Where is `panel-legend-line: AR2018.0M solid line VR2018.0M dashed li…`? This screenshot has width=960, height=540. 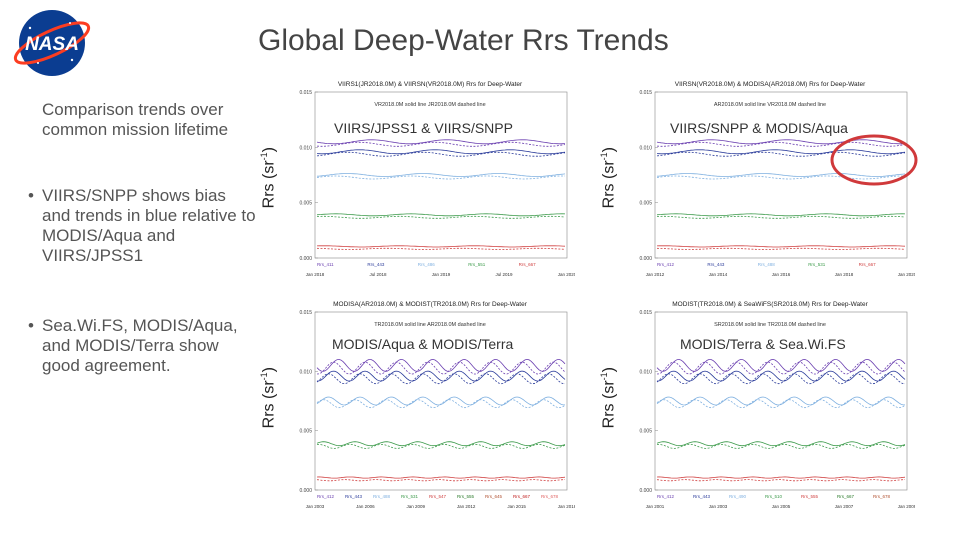
panel-legend-line: AR2018.0M solid line VR2018.0M dashed li… is located at coordinates (770, 105).